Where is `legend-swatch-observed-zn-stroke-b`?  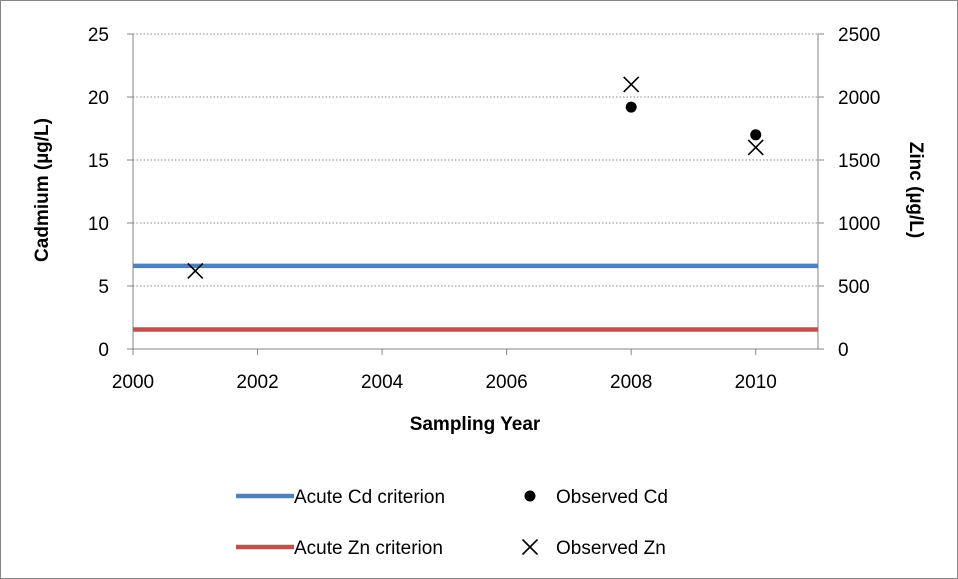
legend-swatch-observed-zn-stroke-b is located at coordinates (530, 547).